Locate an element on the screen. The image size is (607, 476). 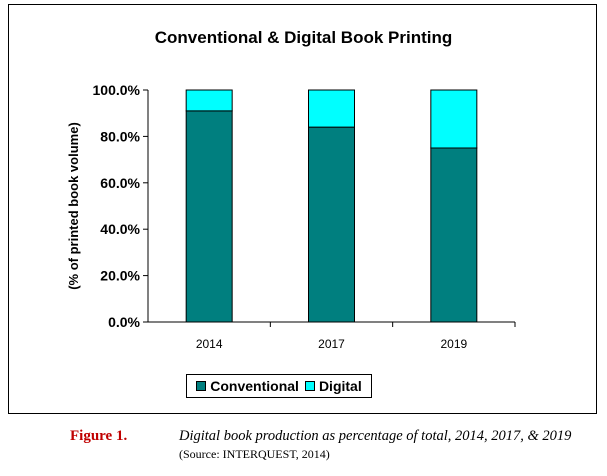
legend-label-conventional: Conventional is located at coordinates (254, 386).